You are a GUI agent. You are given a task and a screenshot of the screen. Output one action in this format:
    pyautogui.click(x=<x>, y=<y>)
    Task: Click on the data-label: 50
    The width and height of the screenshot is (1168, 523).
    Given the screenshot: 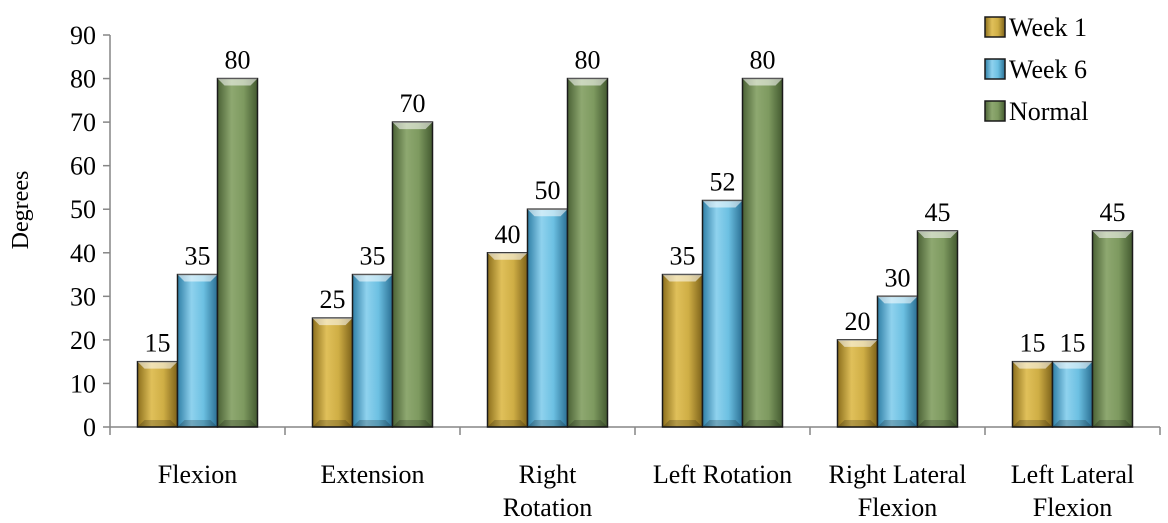 What is the action you would take?
    pyautogui.click(x=548, y=190)
    